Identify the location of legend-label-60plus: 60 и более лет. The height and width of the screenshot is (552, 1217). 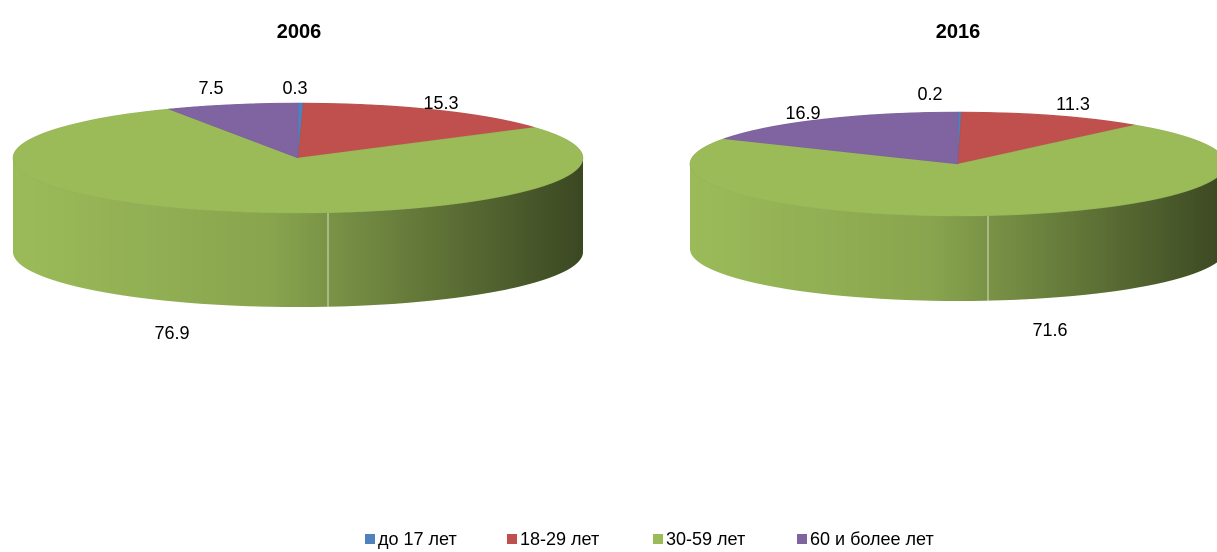
(872, 539).